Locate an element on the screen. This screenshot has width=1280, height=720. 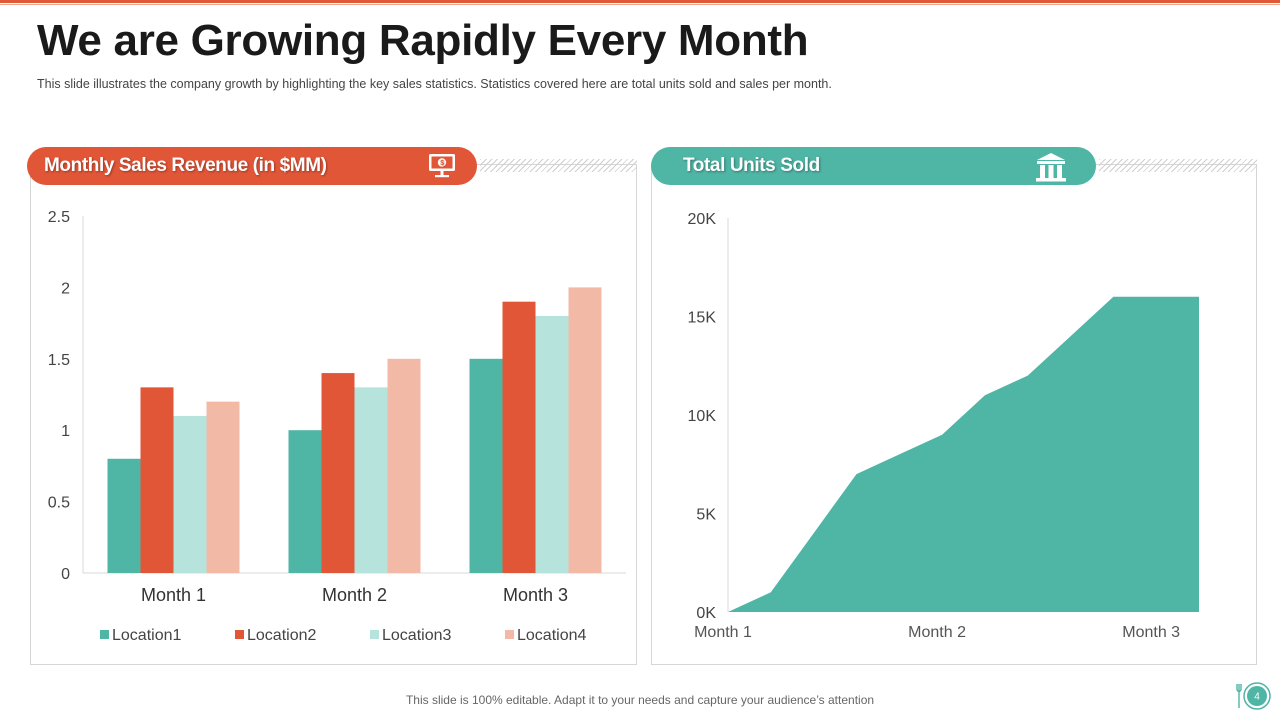
legend-label: Location1 is located at coordinates (146, 635).